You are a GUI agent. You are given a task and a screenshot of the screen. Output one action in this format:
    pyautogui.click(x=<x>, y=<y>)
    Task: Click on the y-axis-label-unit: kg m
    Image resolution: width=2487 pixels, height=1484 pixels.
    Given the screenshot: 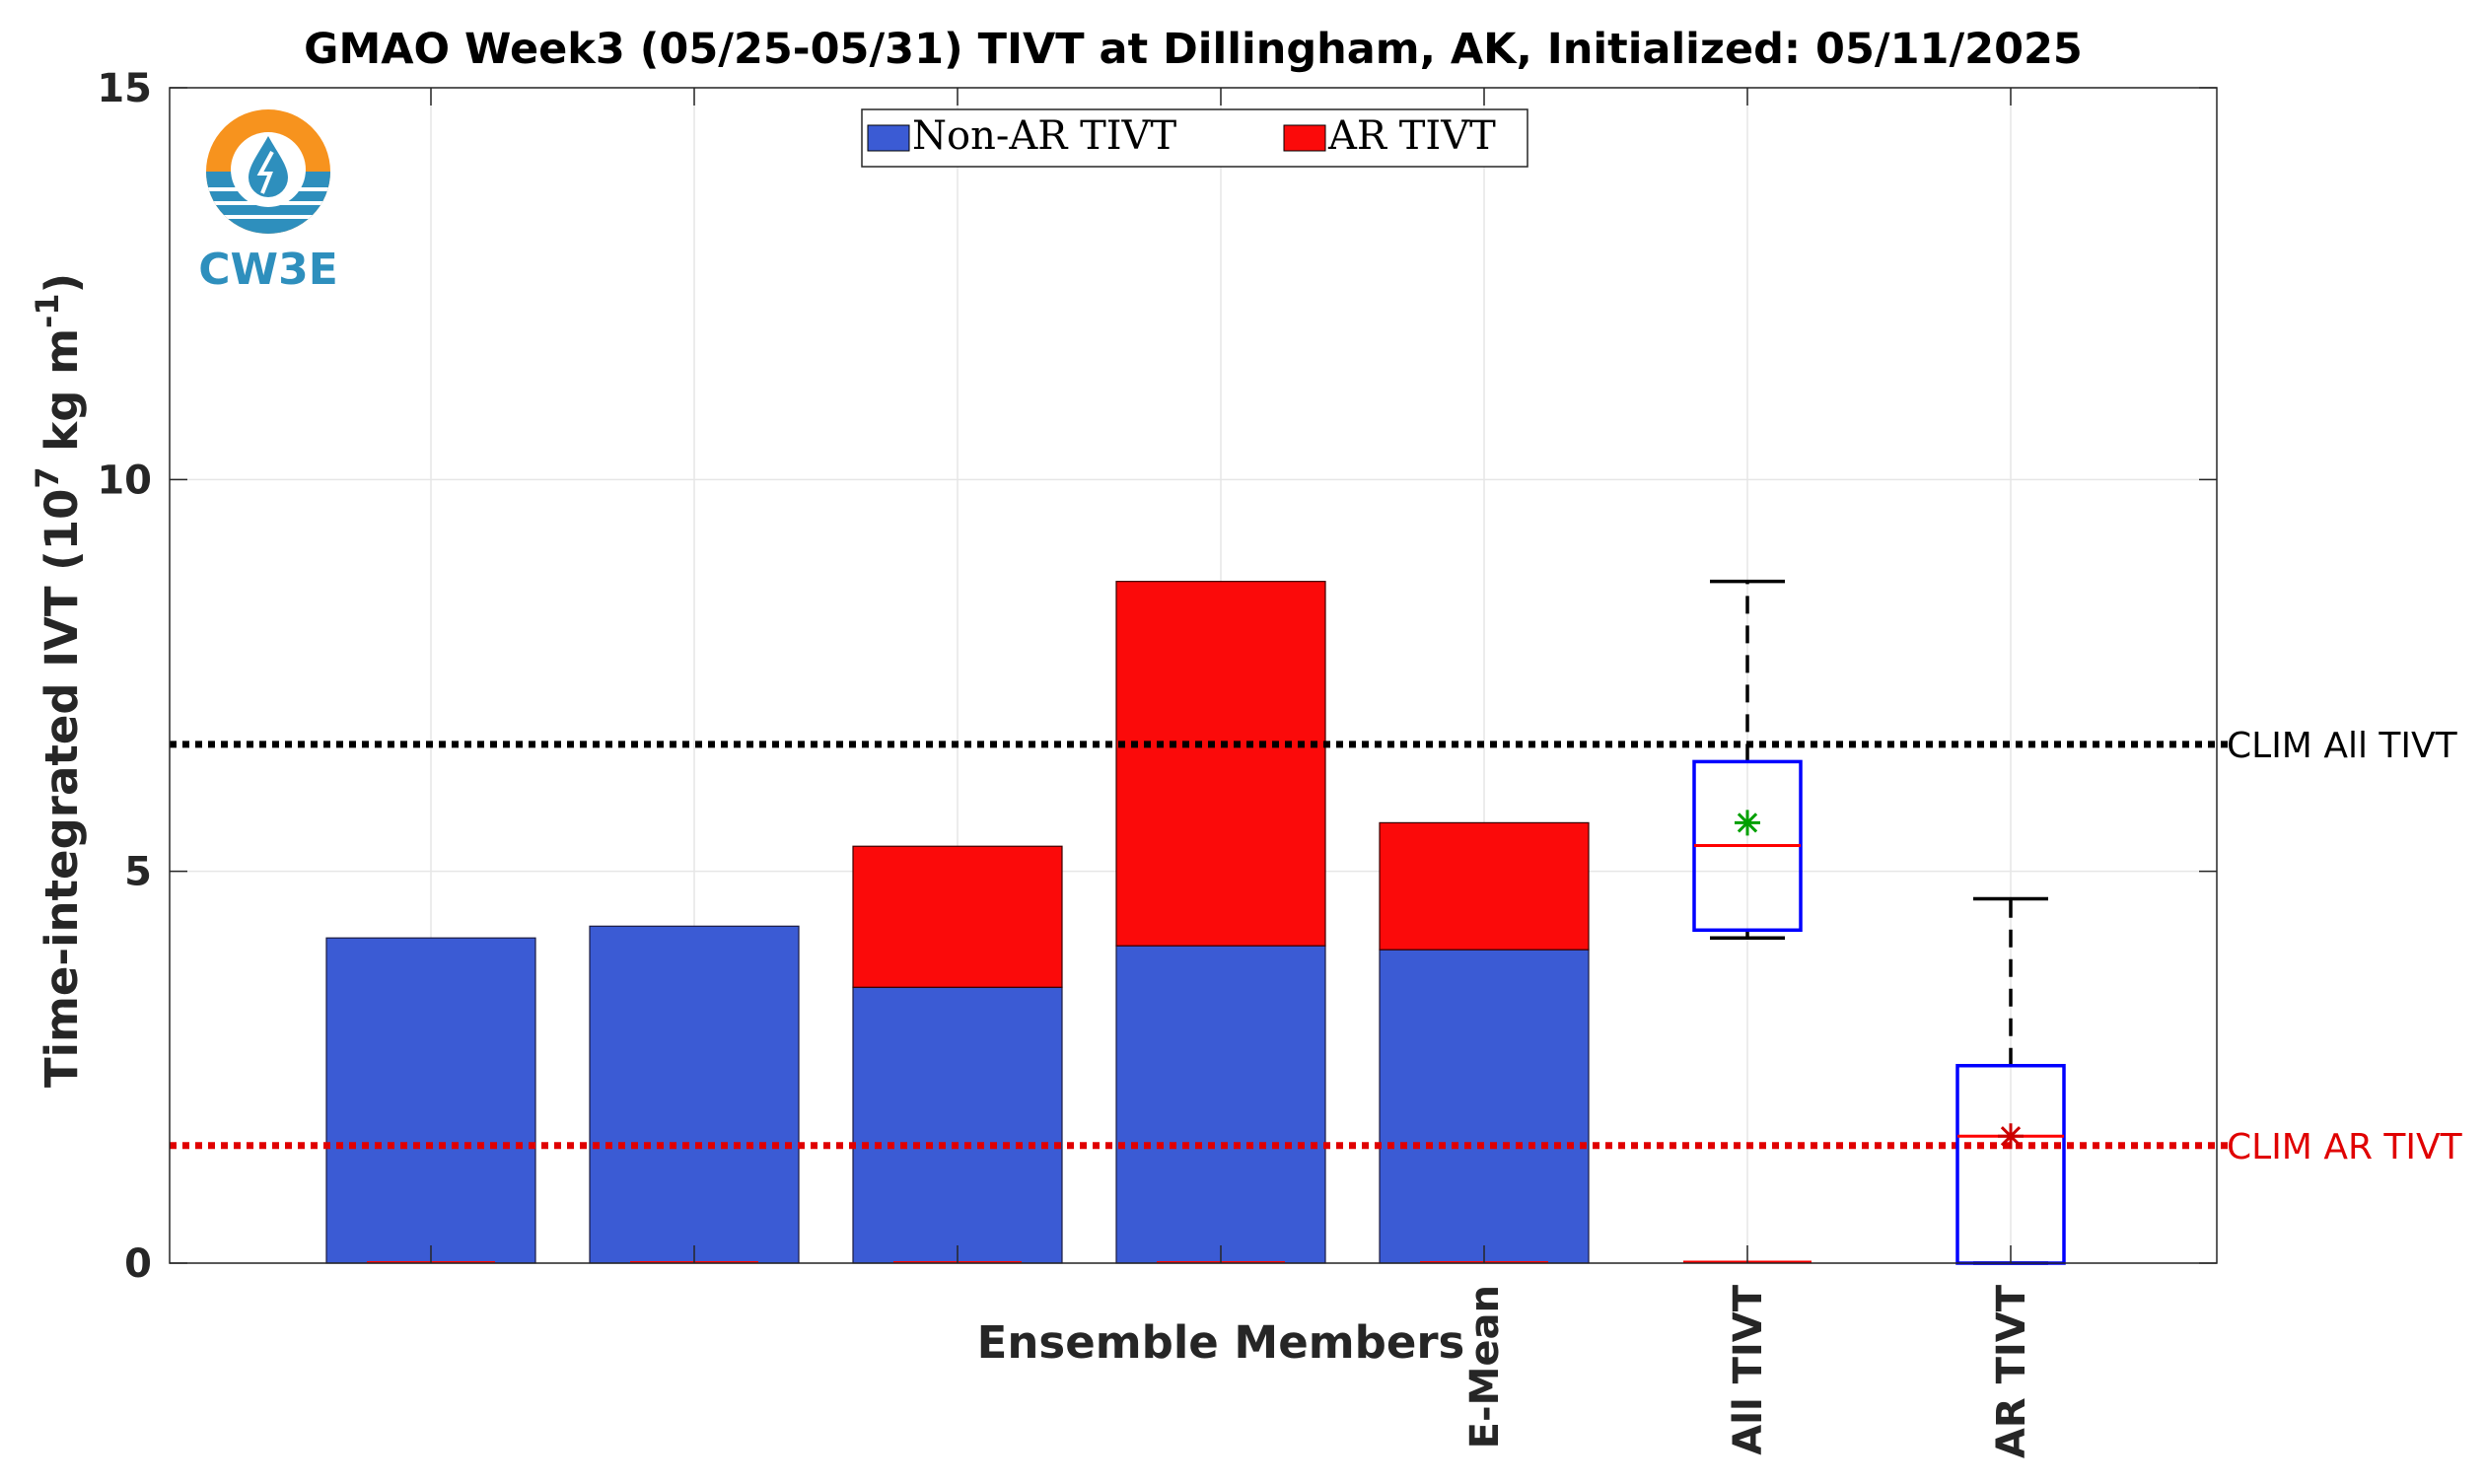 What is the action you would take?
    pyautogui.click(x=62, y=397)
    